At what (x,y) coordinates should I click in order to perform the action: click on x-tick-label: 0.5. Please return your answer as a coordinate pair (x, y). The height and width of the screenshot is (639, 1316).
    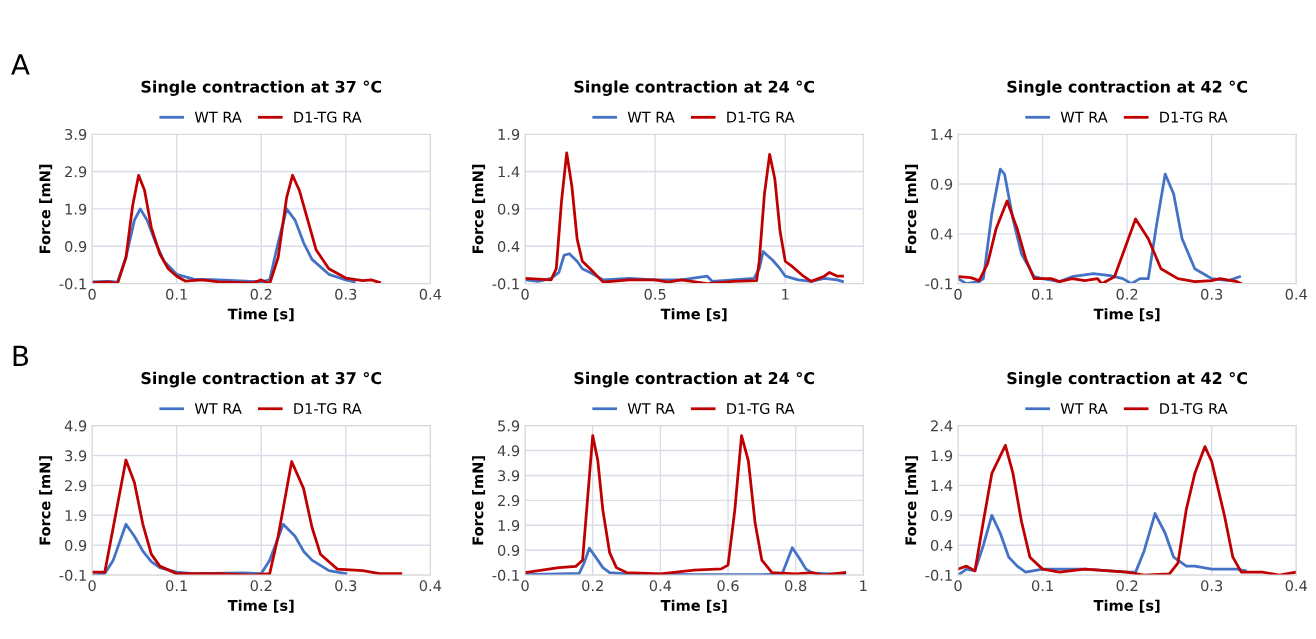
    Looking at the image, I should click on (655, 294).